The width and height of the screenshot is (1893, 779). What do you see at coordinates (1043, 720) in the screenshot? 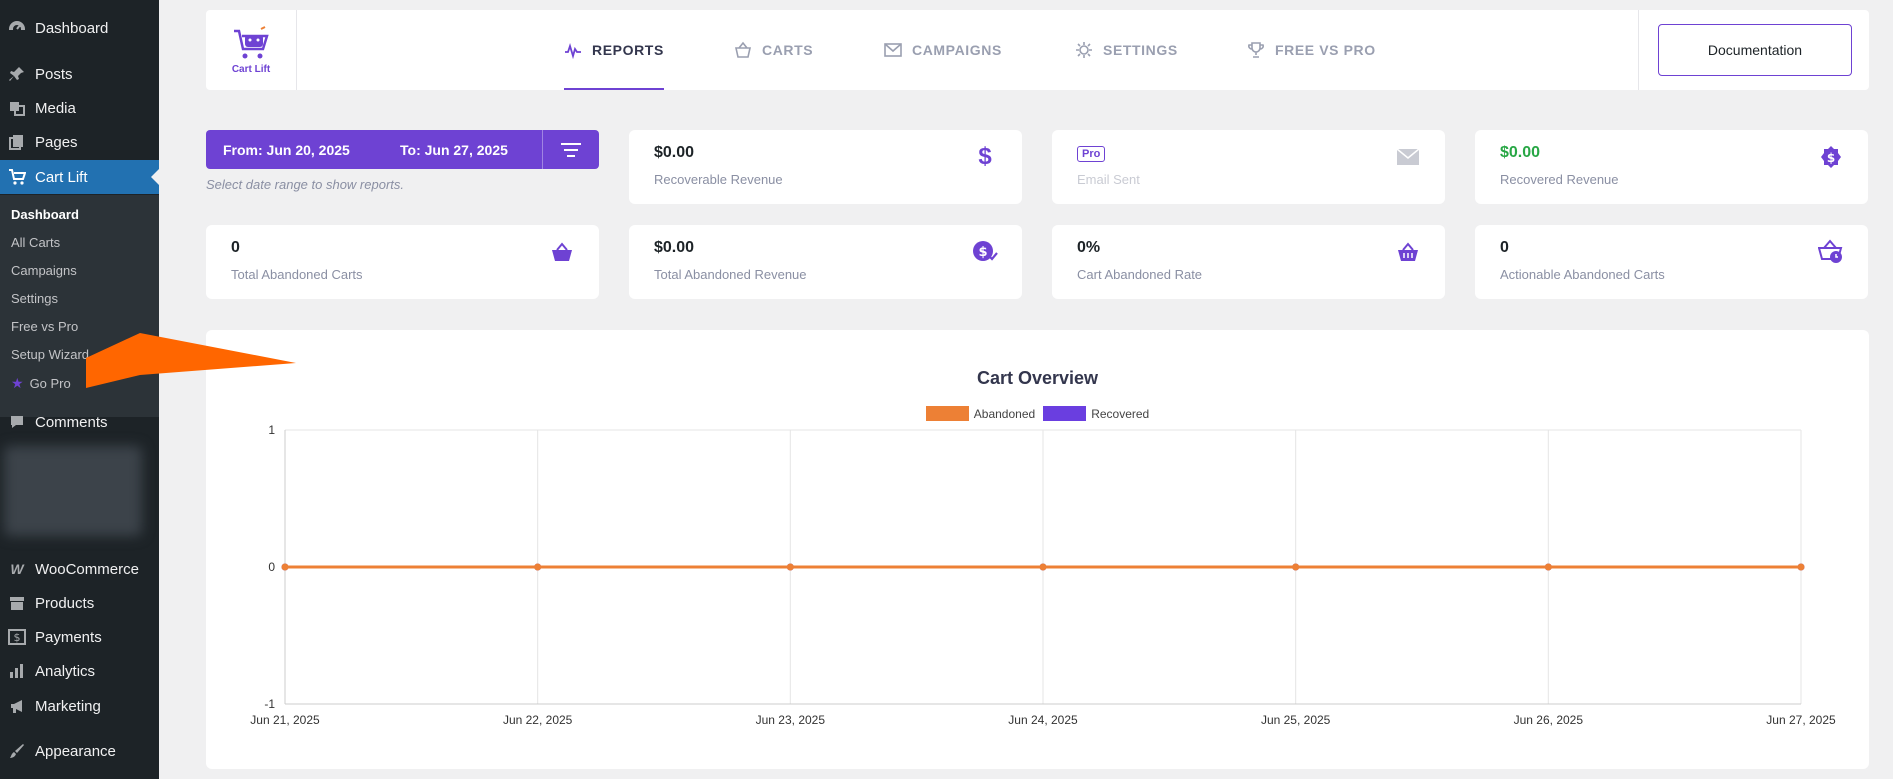
I see `x-tick-label: Jun 24, 2025` at bounding box center [1043, 720].